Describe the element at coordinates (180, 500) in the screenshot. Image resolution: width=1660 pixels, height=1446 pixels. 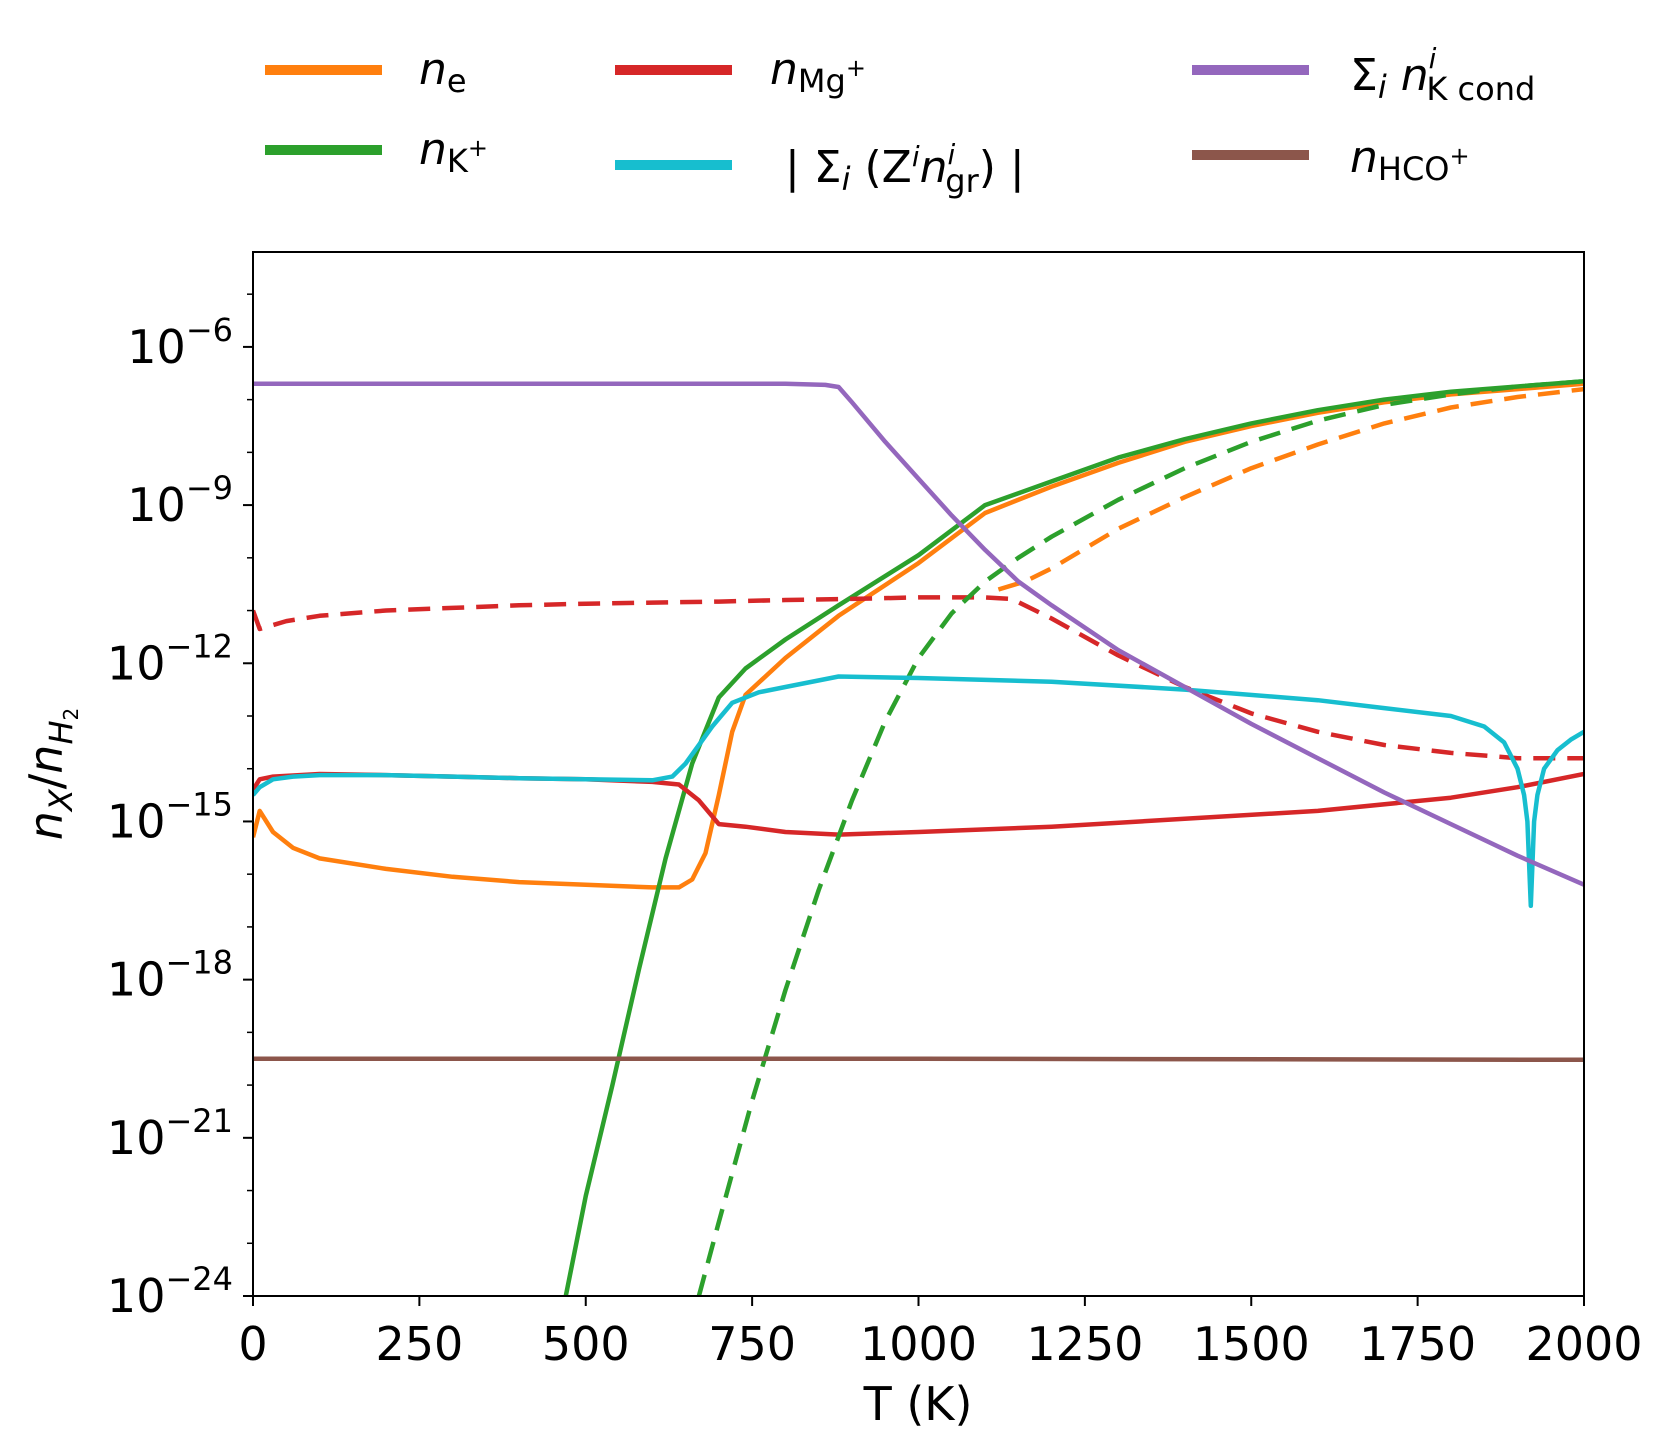
I see `y-tick-label: 10⁻⁹` at that location.